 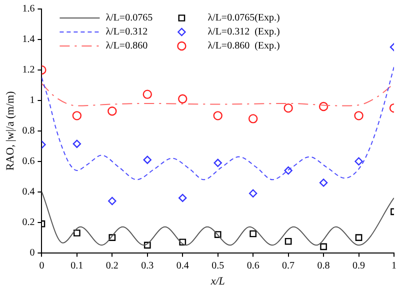 I want to click on legend-label: λ/L=0.860, so click(x=127, y=46).